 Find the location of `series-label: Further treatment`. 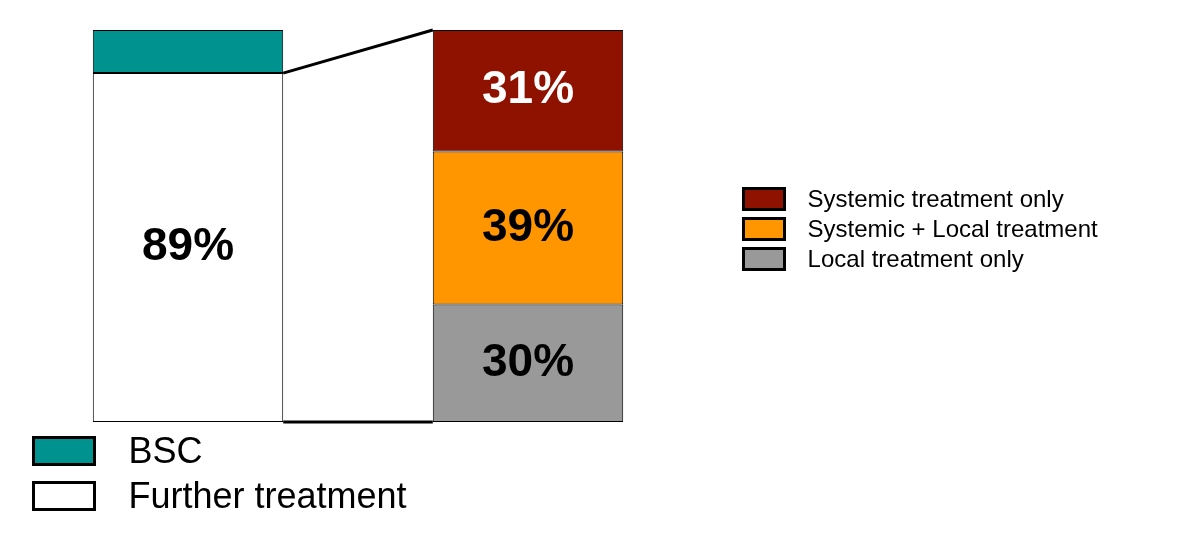

series-label: Further treatment is located at coordinates (267, 496).